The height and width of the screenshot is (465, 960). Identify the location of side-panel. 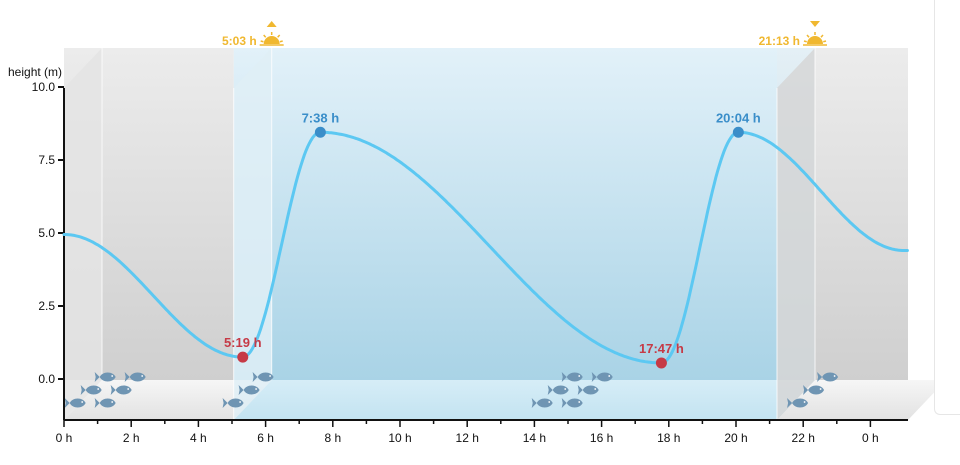
(947, 207).